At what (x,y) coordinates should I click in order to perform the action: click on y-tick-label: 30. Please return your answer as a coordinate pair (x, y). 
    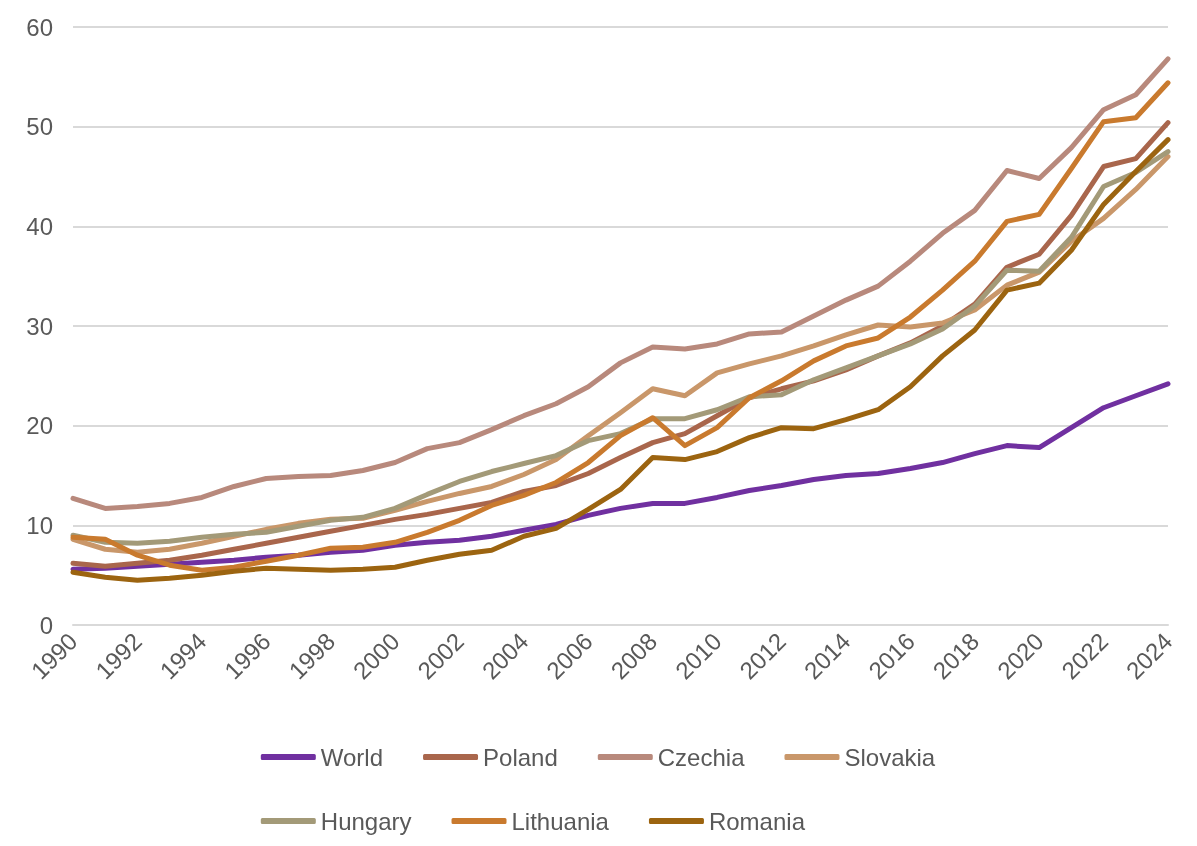
    Looking at the image, I should click on (39, 326).